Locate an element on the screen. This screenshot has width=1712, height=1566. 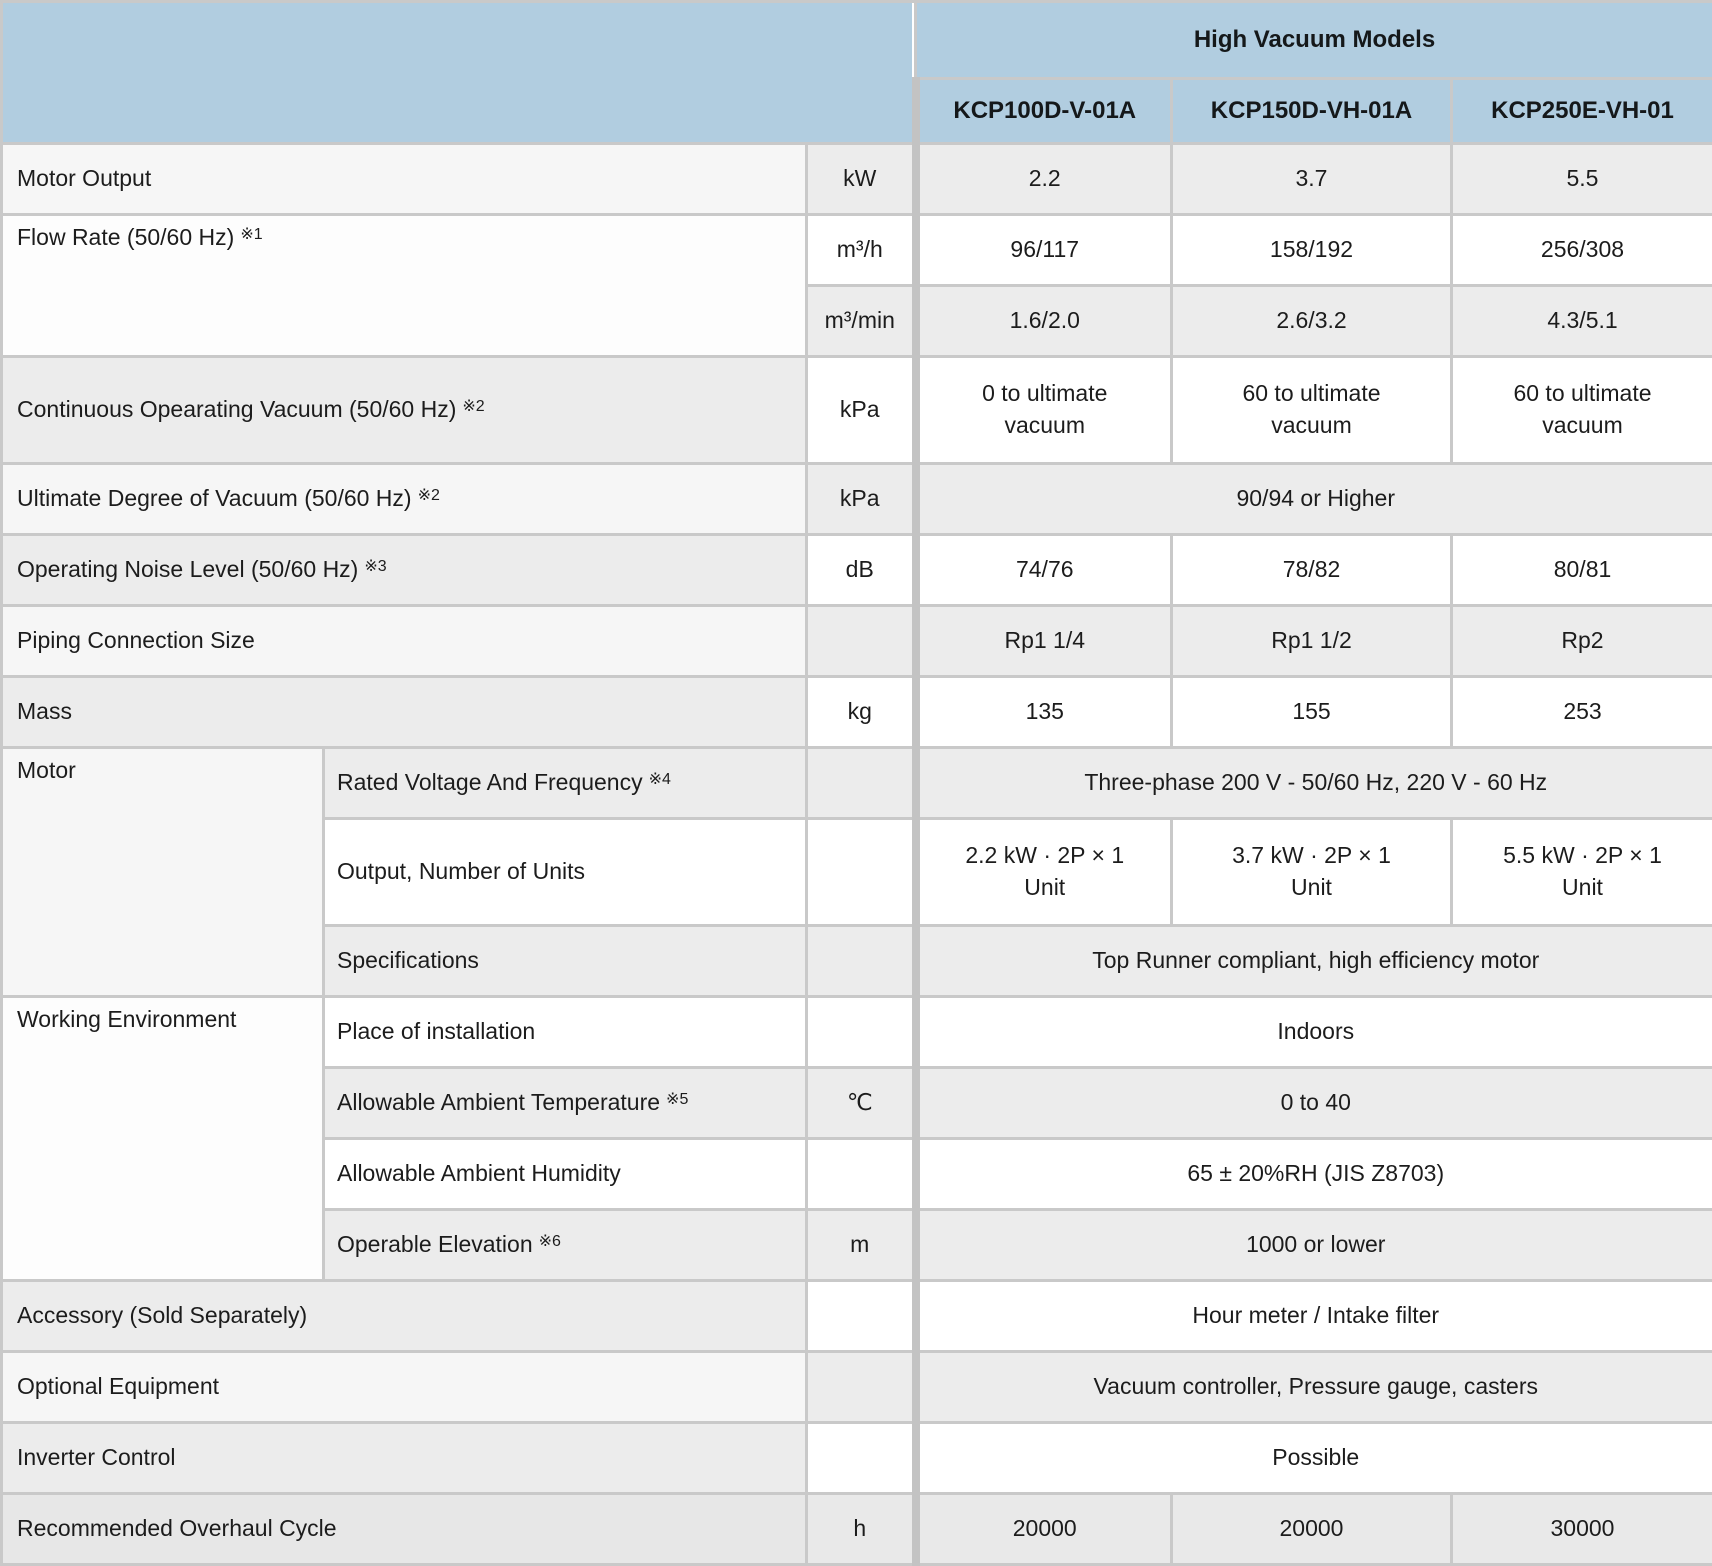
note-4: ※4 is located at coordinates (660, 779).